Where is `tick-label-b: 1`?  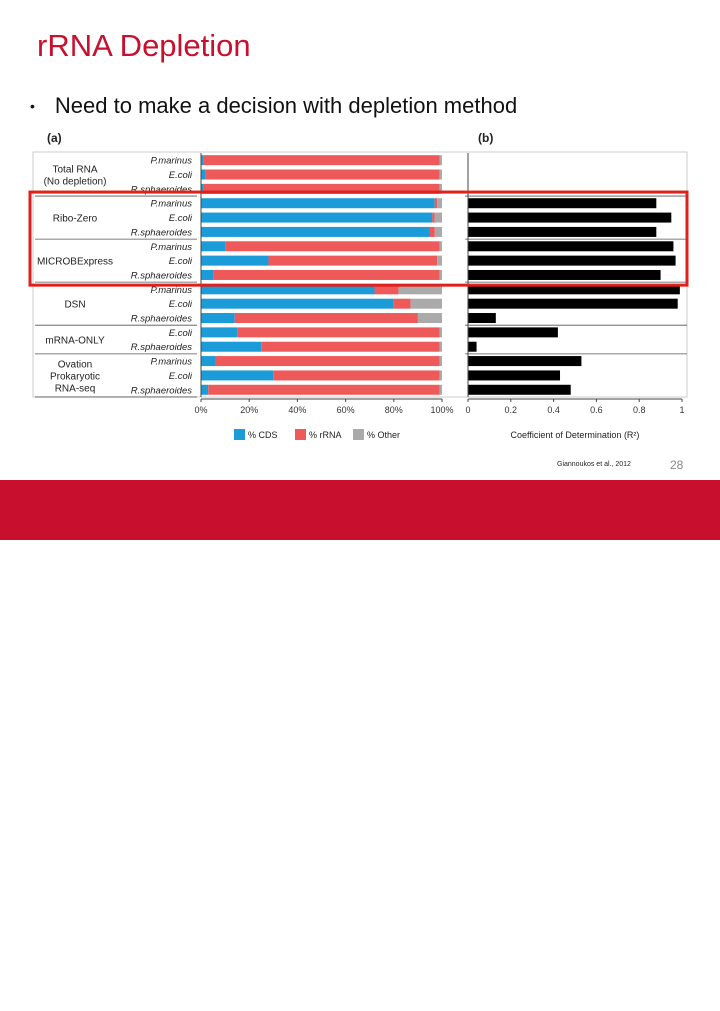
tick-label-b: 1 is located at coordinates (681, 410).